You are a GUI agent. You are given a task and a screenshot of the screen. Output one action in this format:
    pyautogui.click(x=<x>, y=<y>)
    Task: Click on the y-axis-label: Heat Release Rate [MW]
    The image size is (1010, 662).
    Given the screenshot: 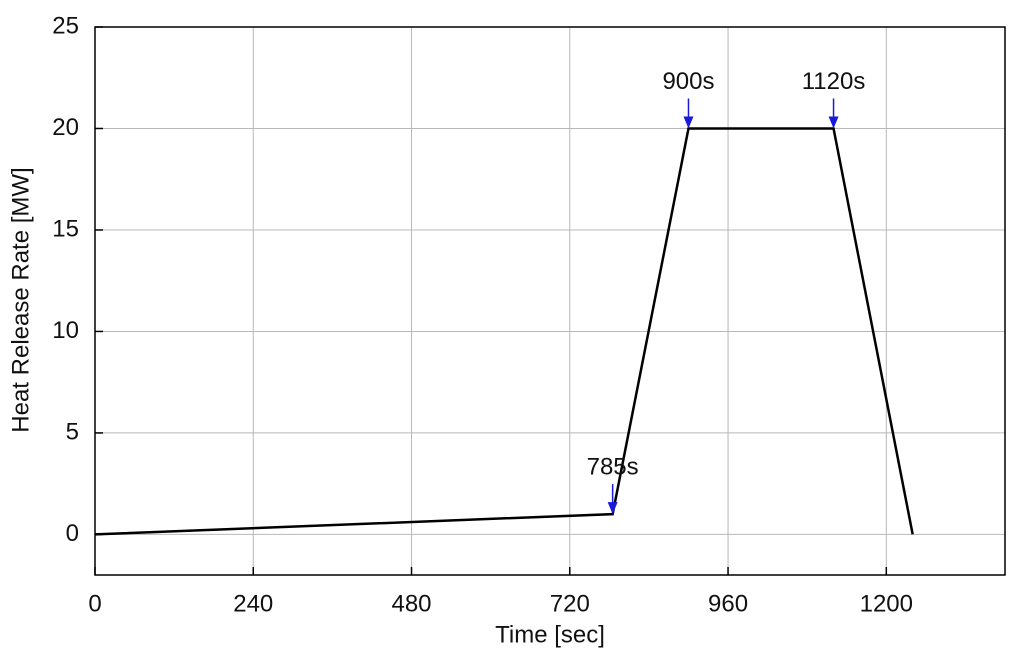 What is the action you would take?
    pyautogui.click(x=20, y=299)
    